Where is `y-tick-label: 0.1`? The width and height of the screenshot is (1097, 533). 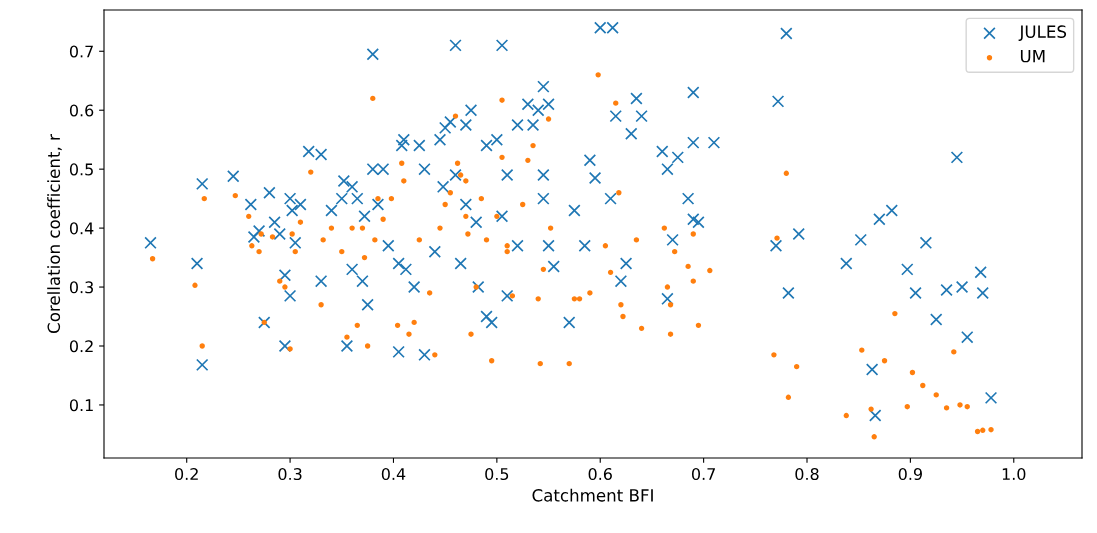 y-tick-label: 0.1 is located at coordinates (81, 405).